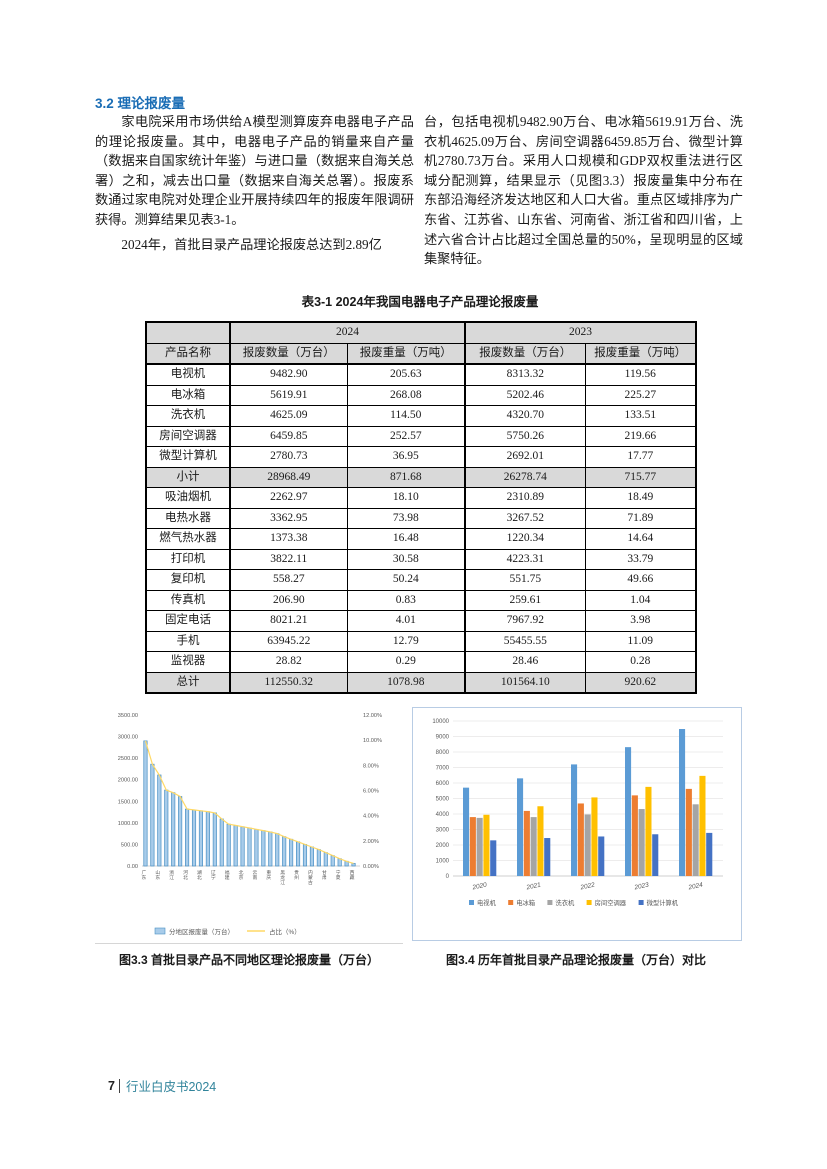  Describe the element at coordinates (288, 436) in the screenshot. I see `table-cell: 6459.85` at that location.